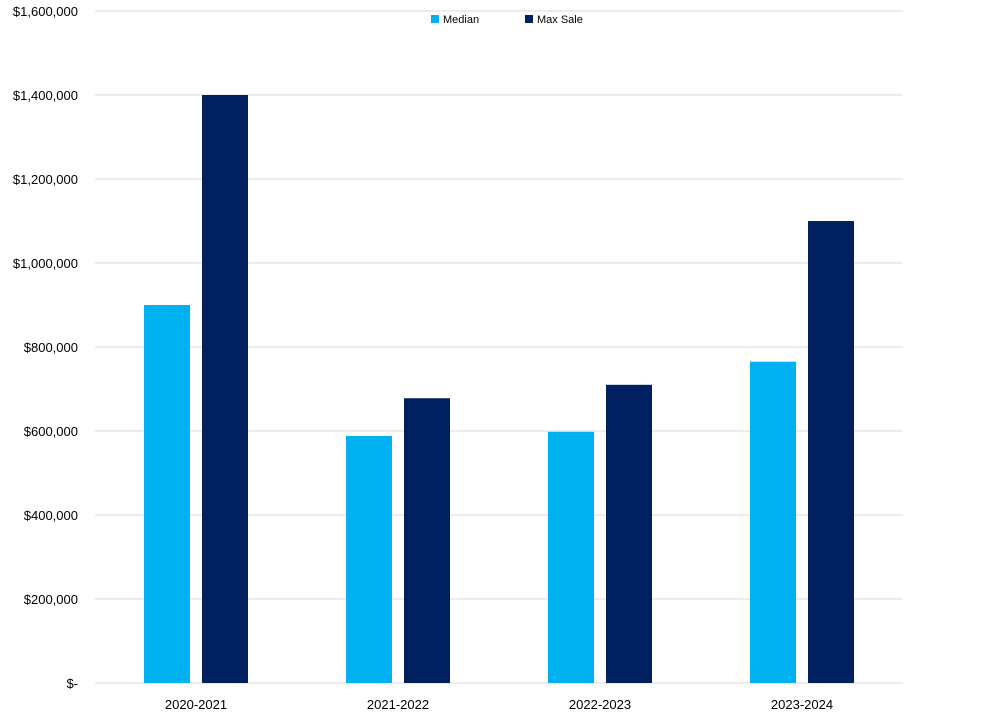 This screenshot has height=719, width=982. What do you see at coordinates (435, 19) in the screenshot?
I see `legend-swatch-median` at bounding box center [435, 19].